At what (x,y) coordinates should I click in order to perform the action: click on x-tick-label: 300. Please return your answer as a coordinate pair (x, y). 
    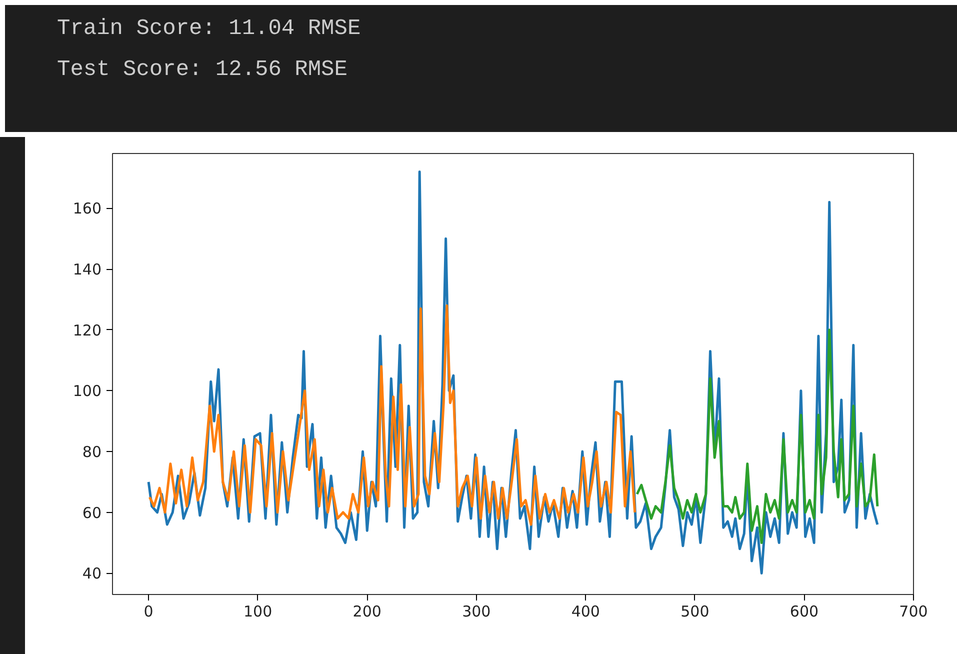
    Looking at the image, I should click on (476, 611).